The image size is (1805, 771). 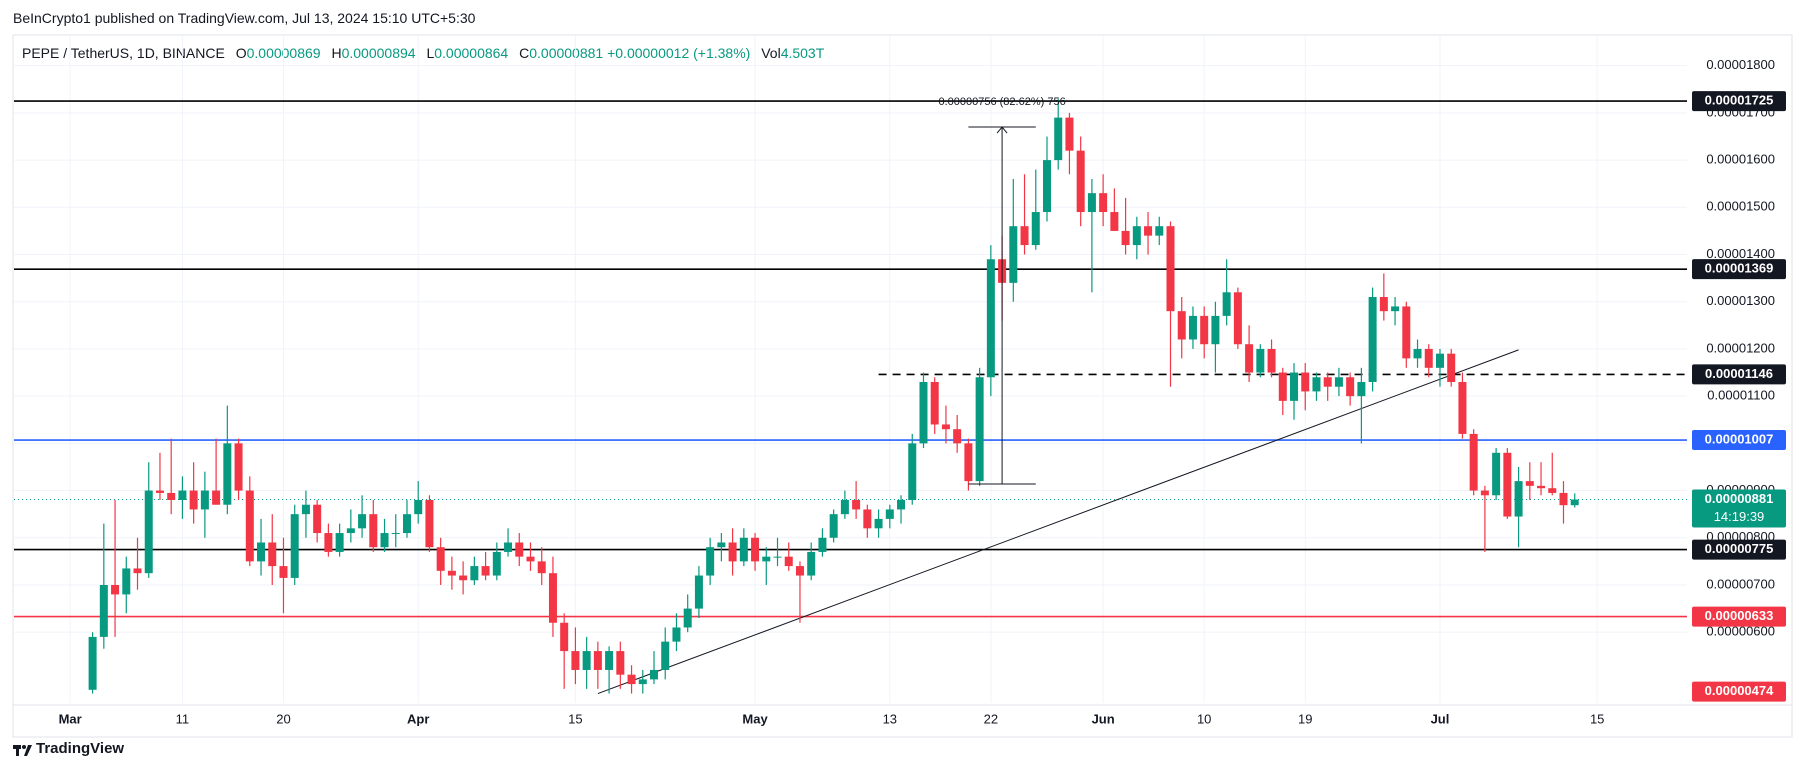 What do you see at coordinates (70, 718) in the screenshot?
I see `x-tick-label: Mar` at bounding box center [70, 718].